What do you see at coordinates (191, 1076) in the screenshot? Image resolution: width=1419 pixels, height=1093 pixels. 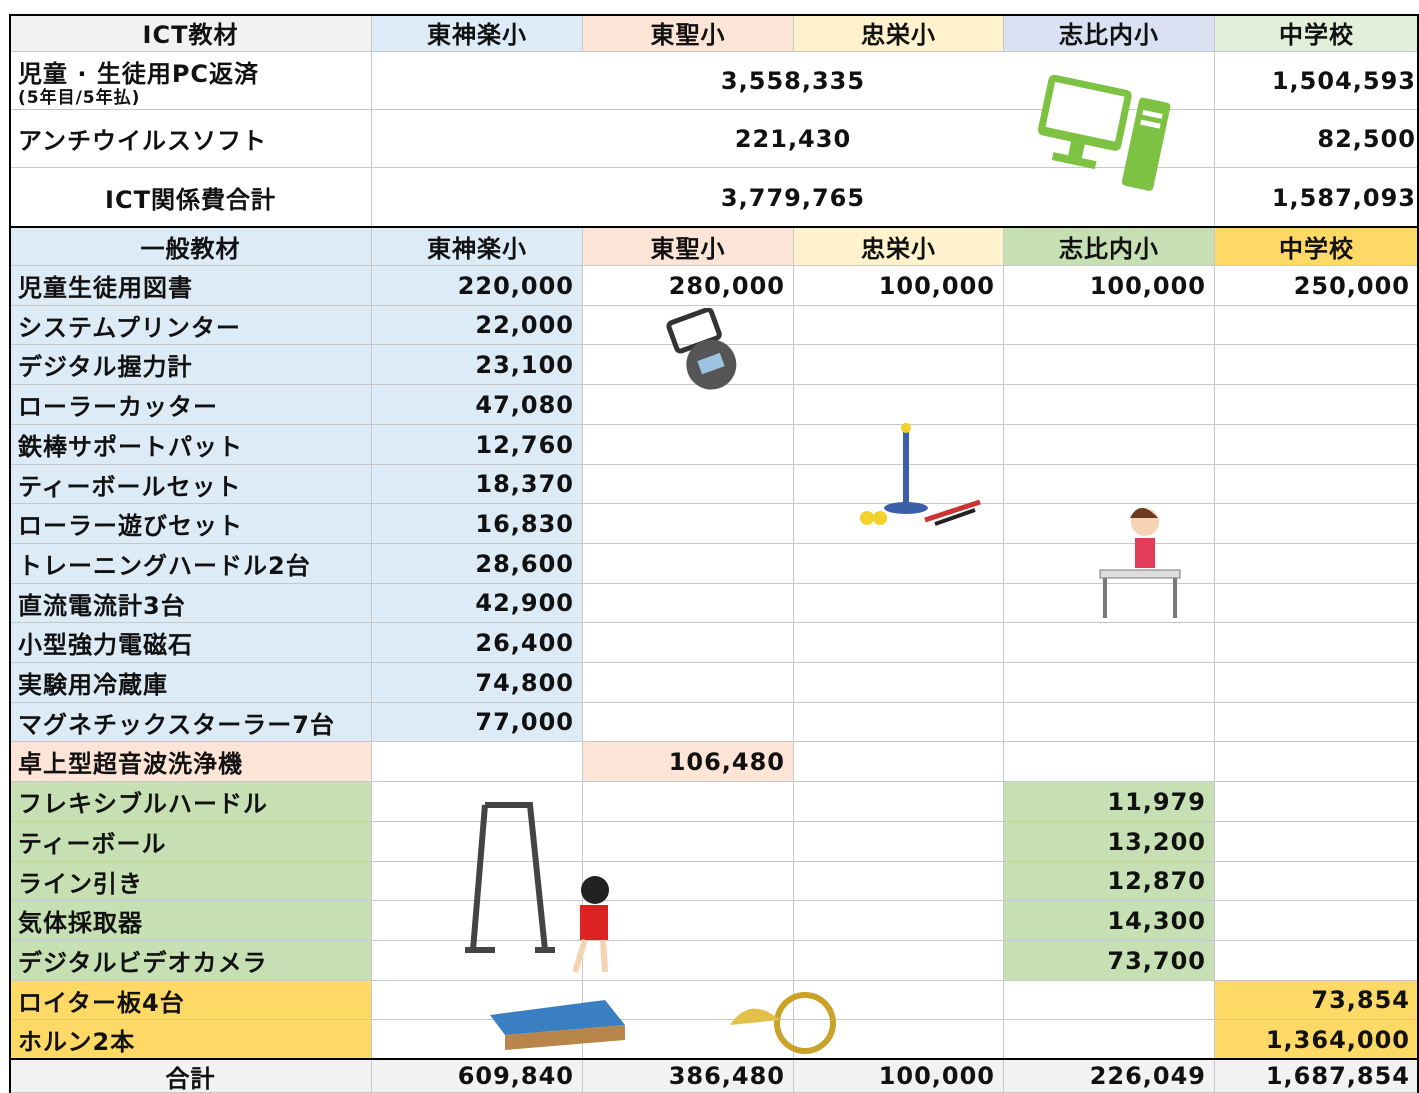 I see `total-label: 合計` at bounding box center [191, 1076].